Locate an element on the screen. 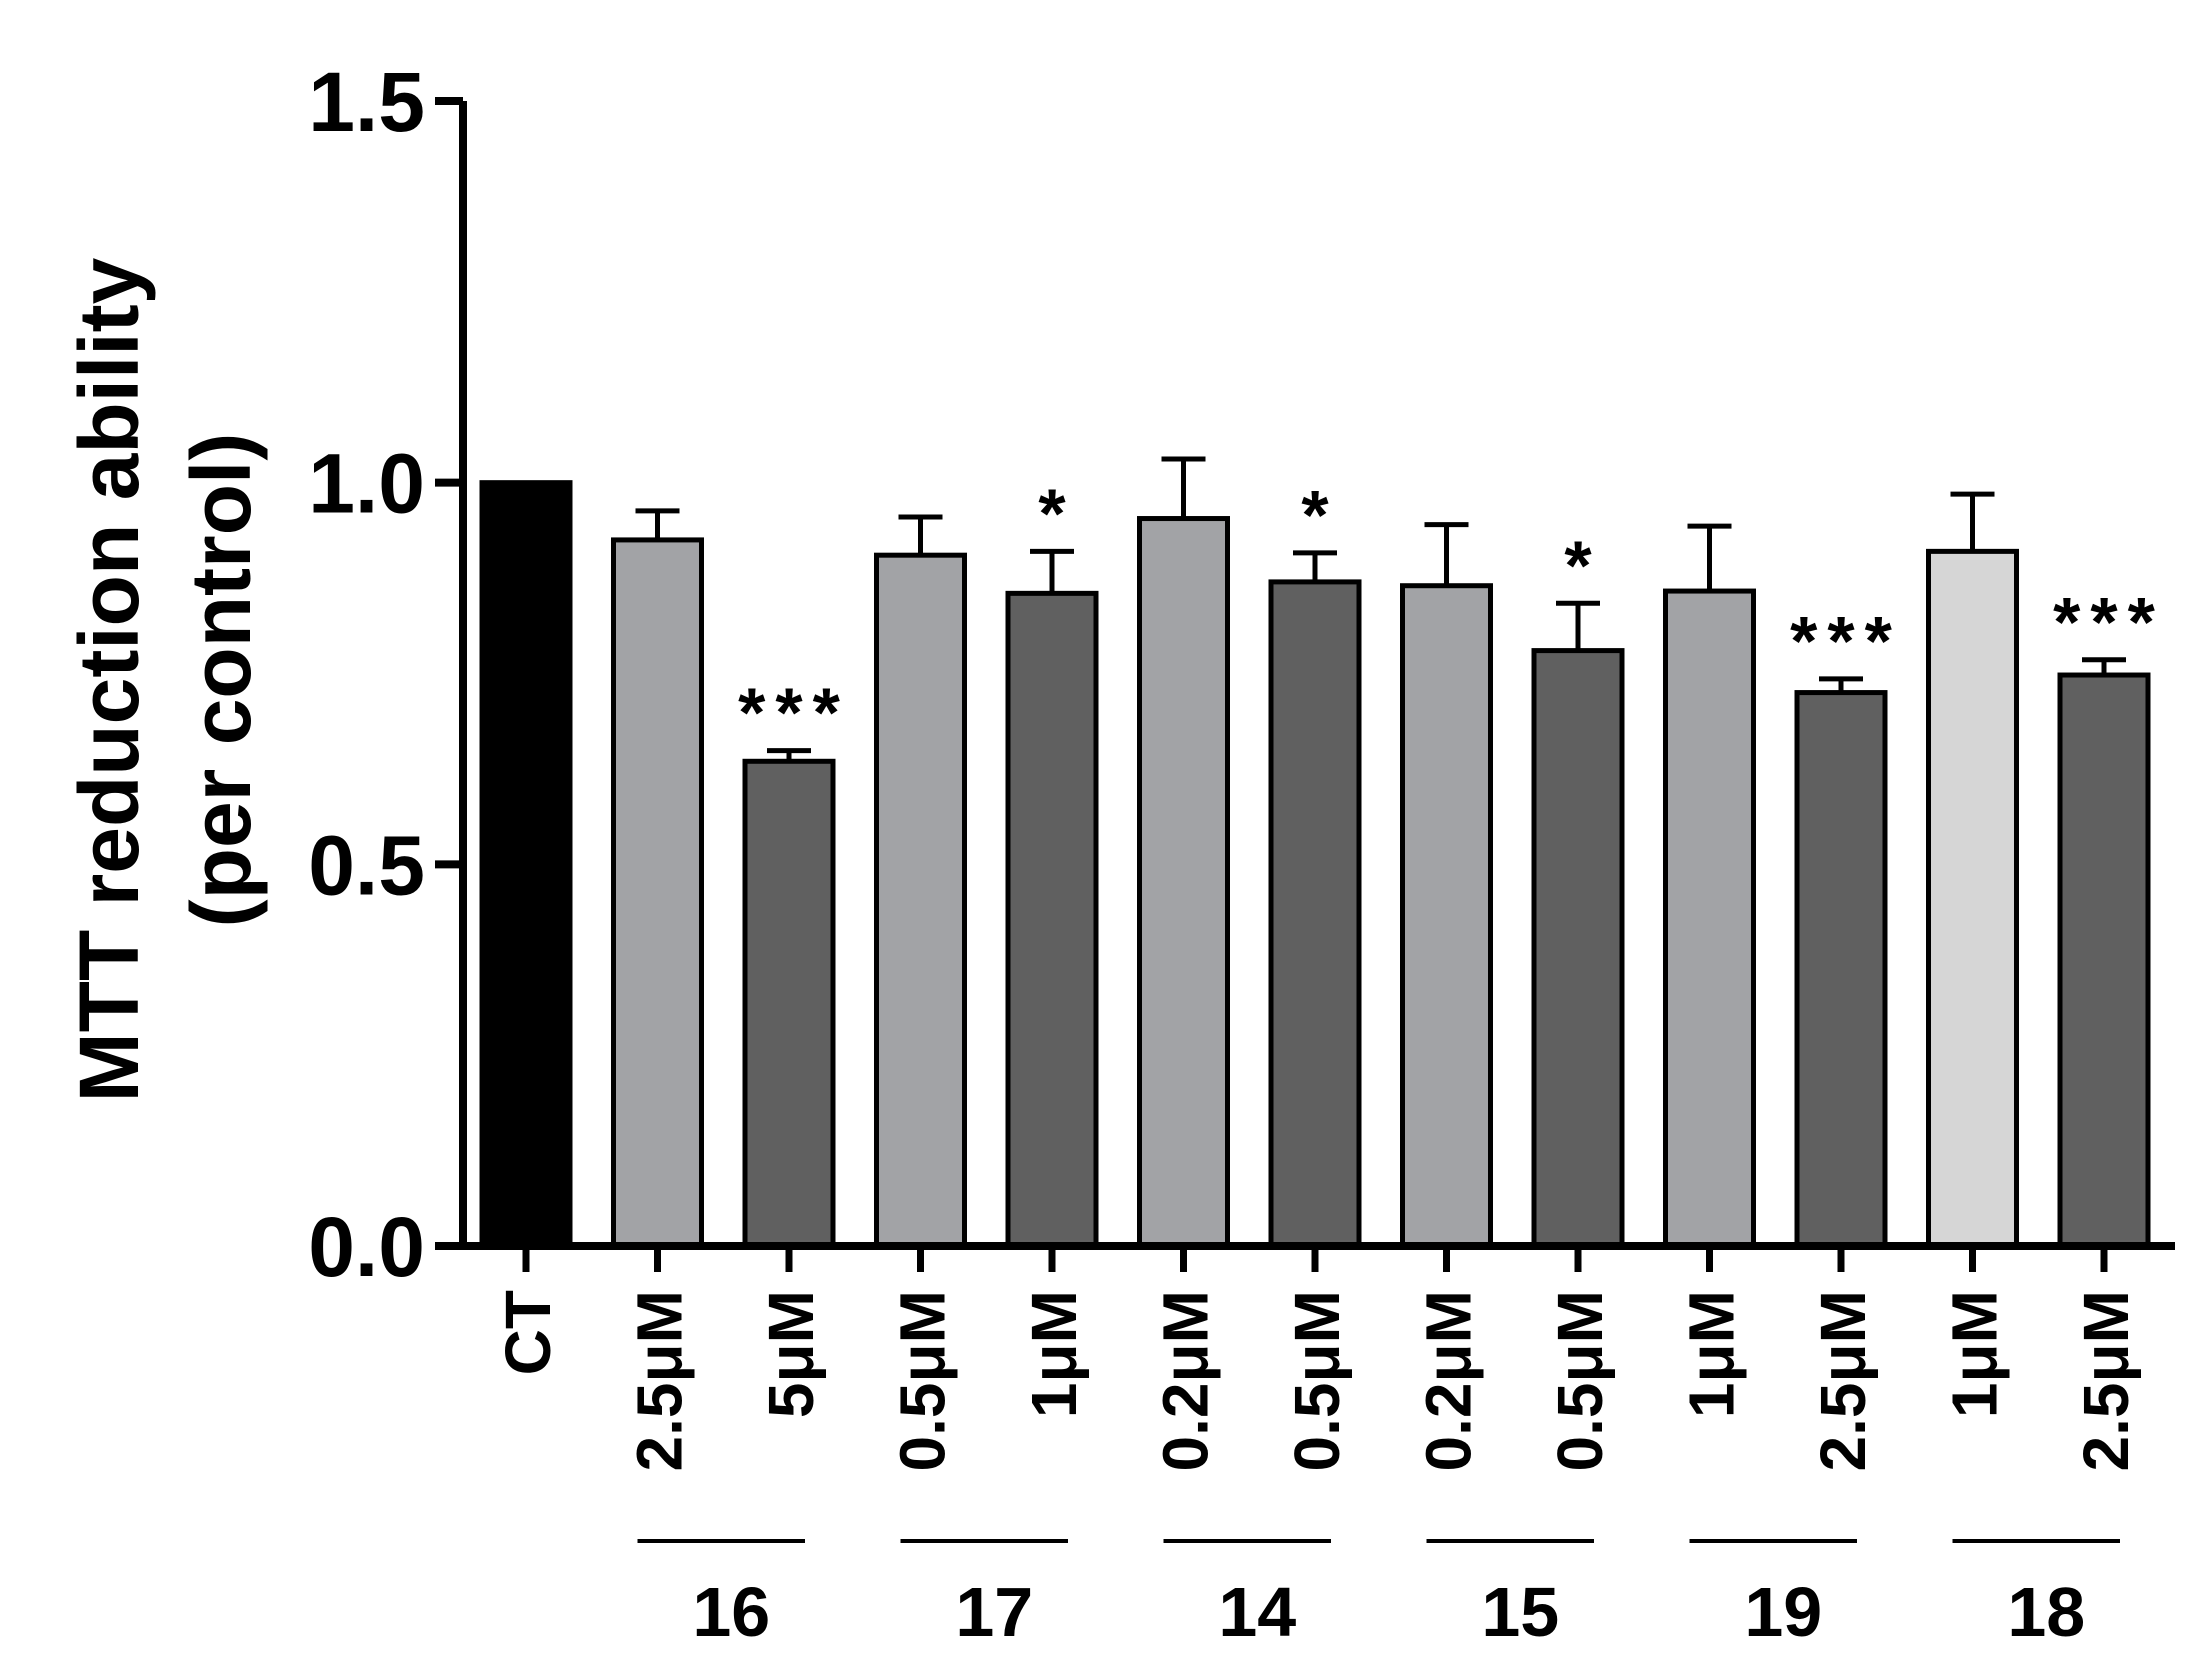  x-tick-label: 5μM is located at coordinates (791, 1354).